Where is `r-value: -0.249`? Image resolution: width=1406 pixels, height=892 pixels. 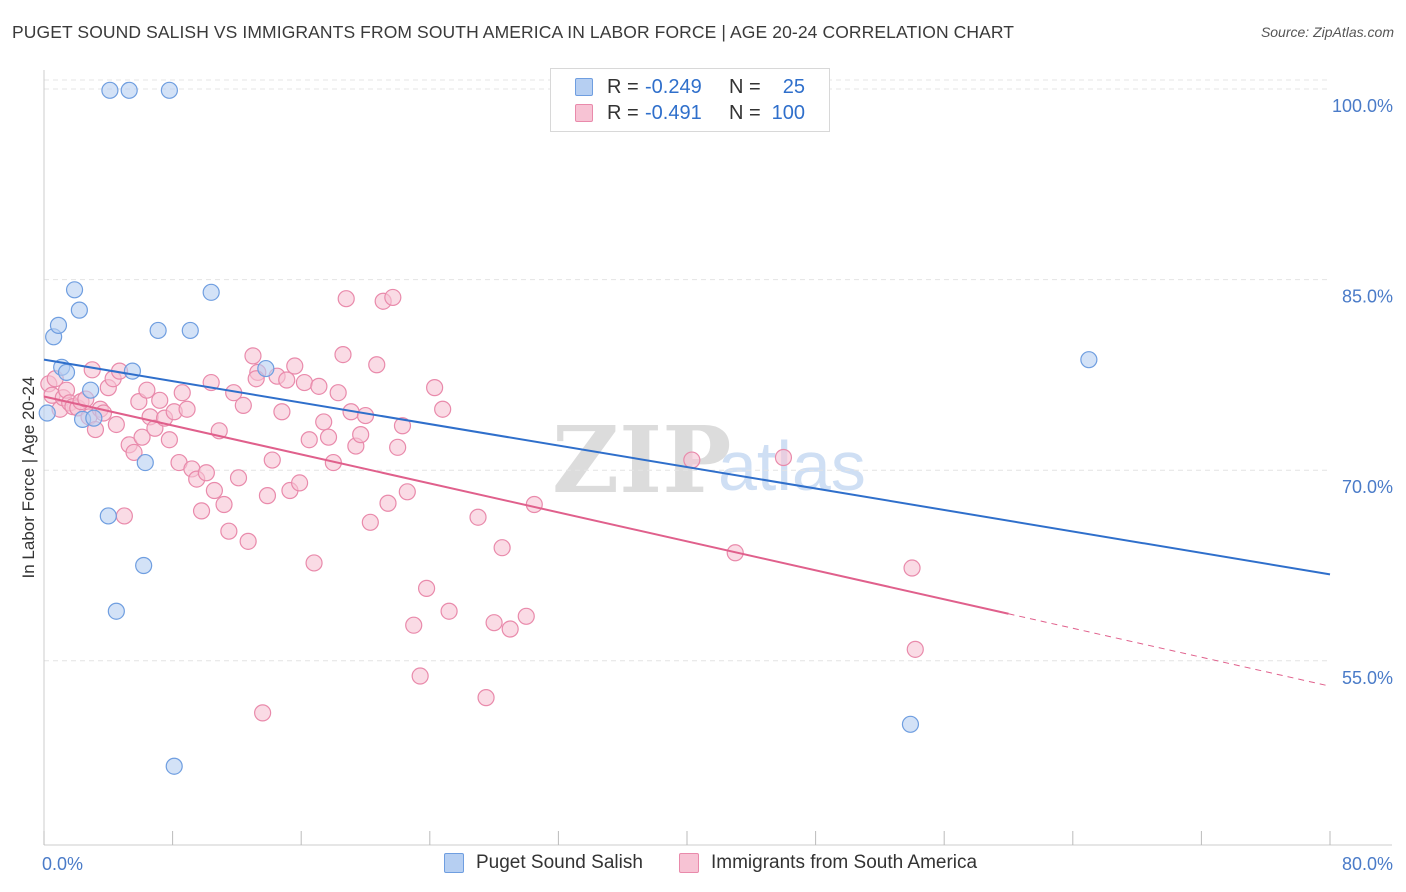
r-value: -0.249 is located at coordinates (673, 86).